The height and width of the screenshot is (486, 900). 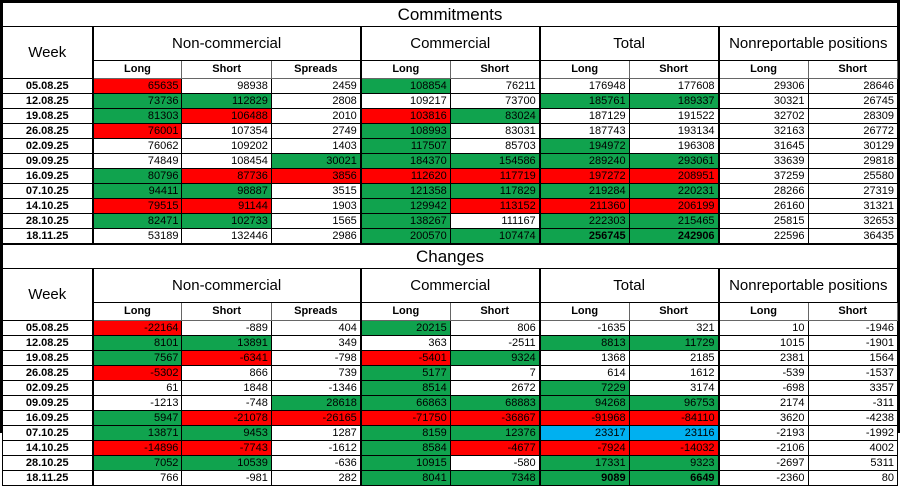 I want to click on value-cell: 17331, so click(x=584, y=463).